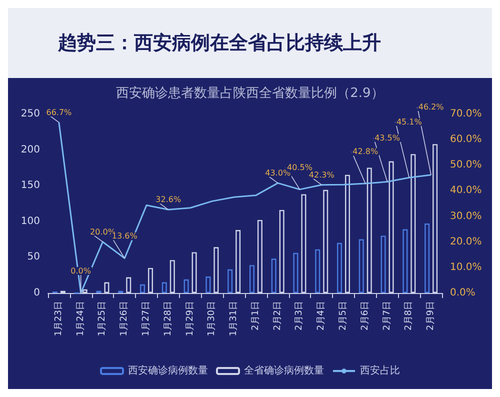  Describe the element at coordinates (125, 236) in the screenshot. I see `data-label: 13.6%` at that location.